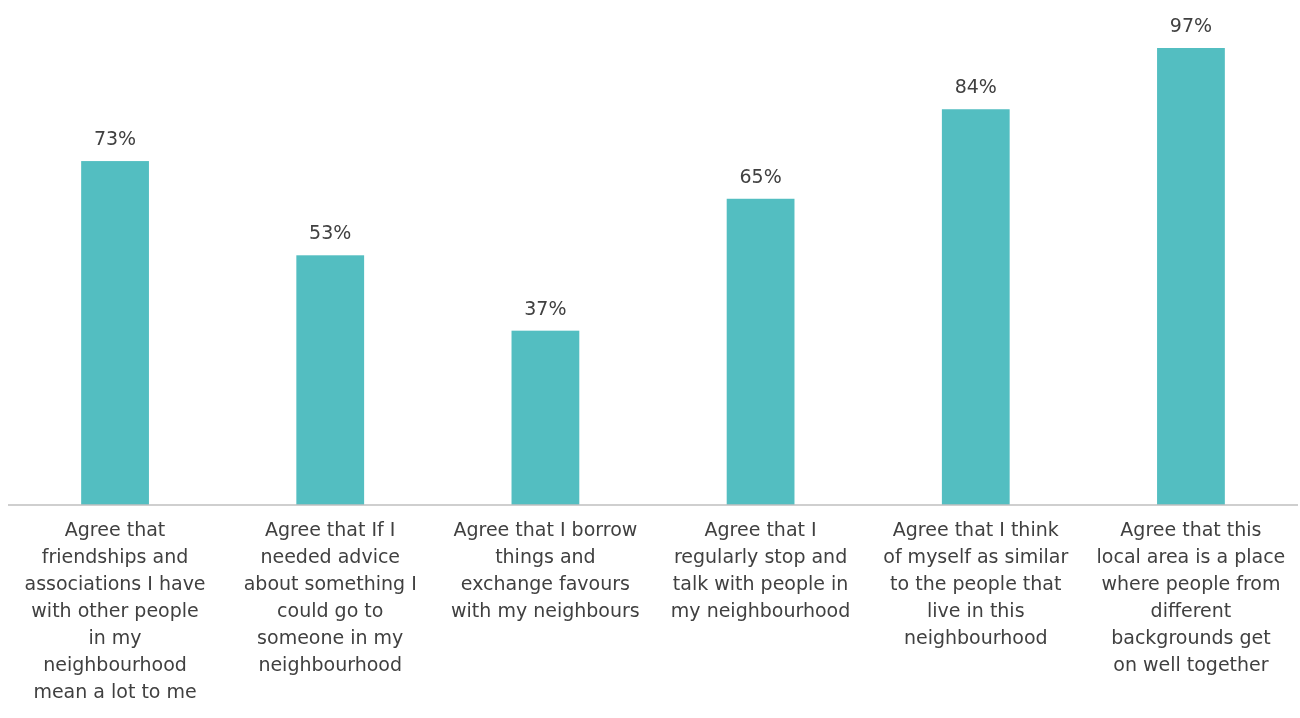 The width and height of the screenshot is (1300, 718). What do you see at coordinates (760, 175) in the screenshot?
I see `data-label: 65%` at bounding box center [760, 175].